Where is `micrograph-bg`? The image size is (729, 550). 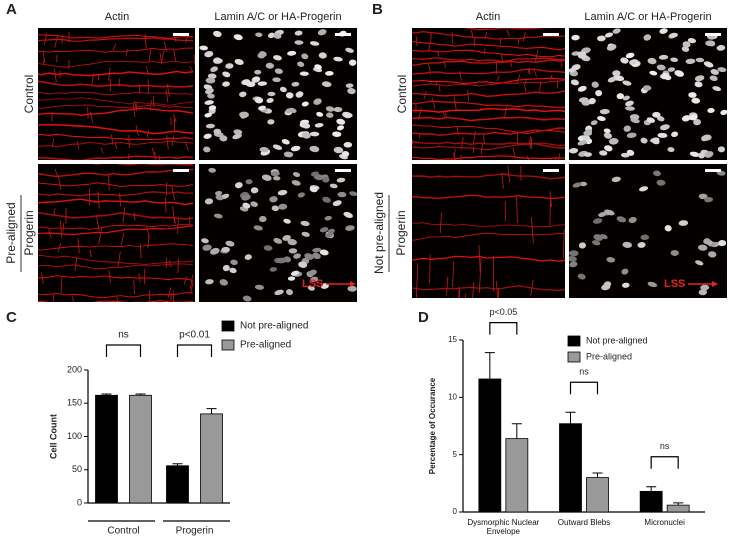
micrograph-bg is located at coordinates (488, 94).